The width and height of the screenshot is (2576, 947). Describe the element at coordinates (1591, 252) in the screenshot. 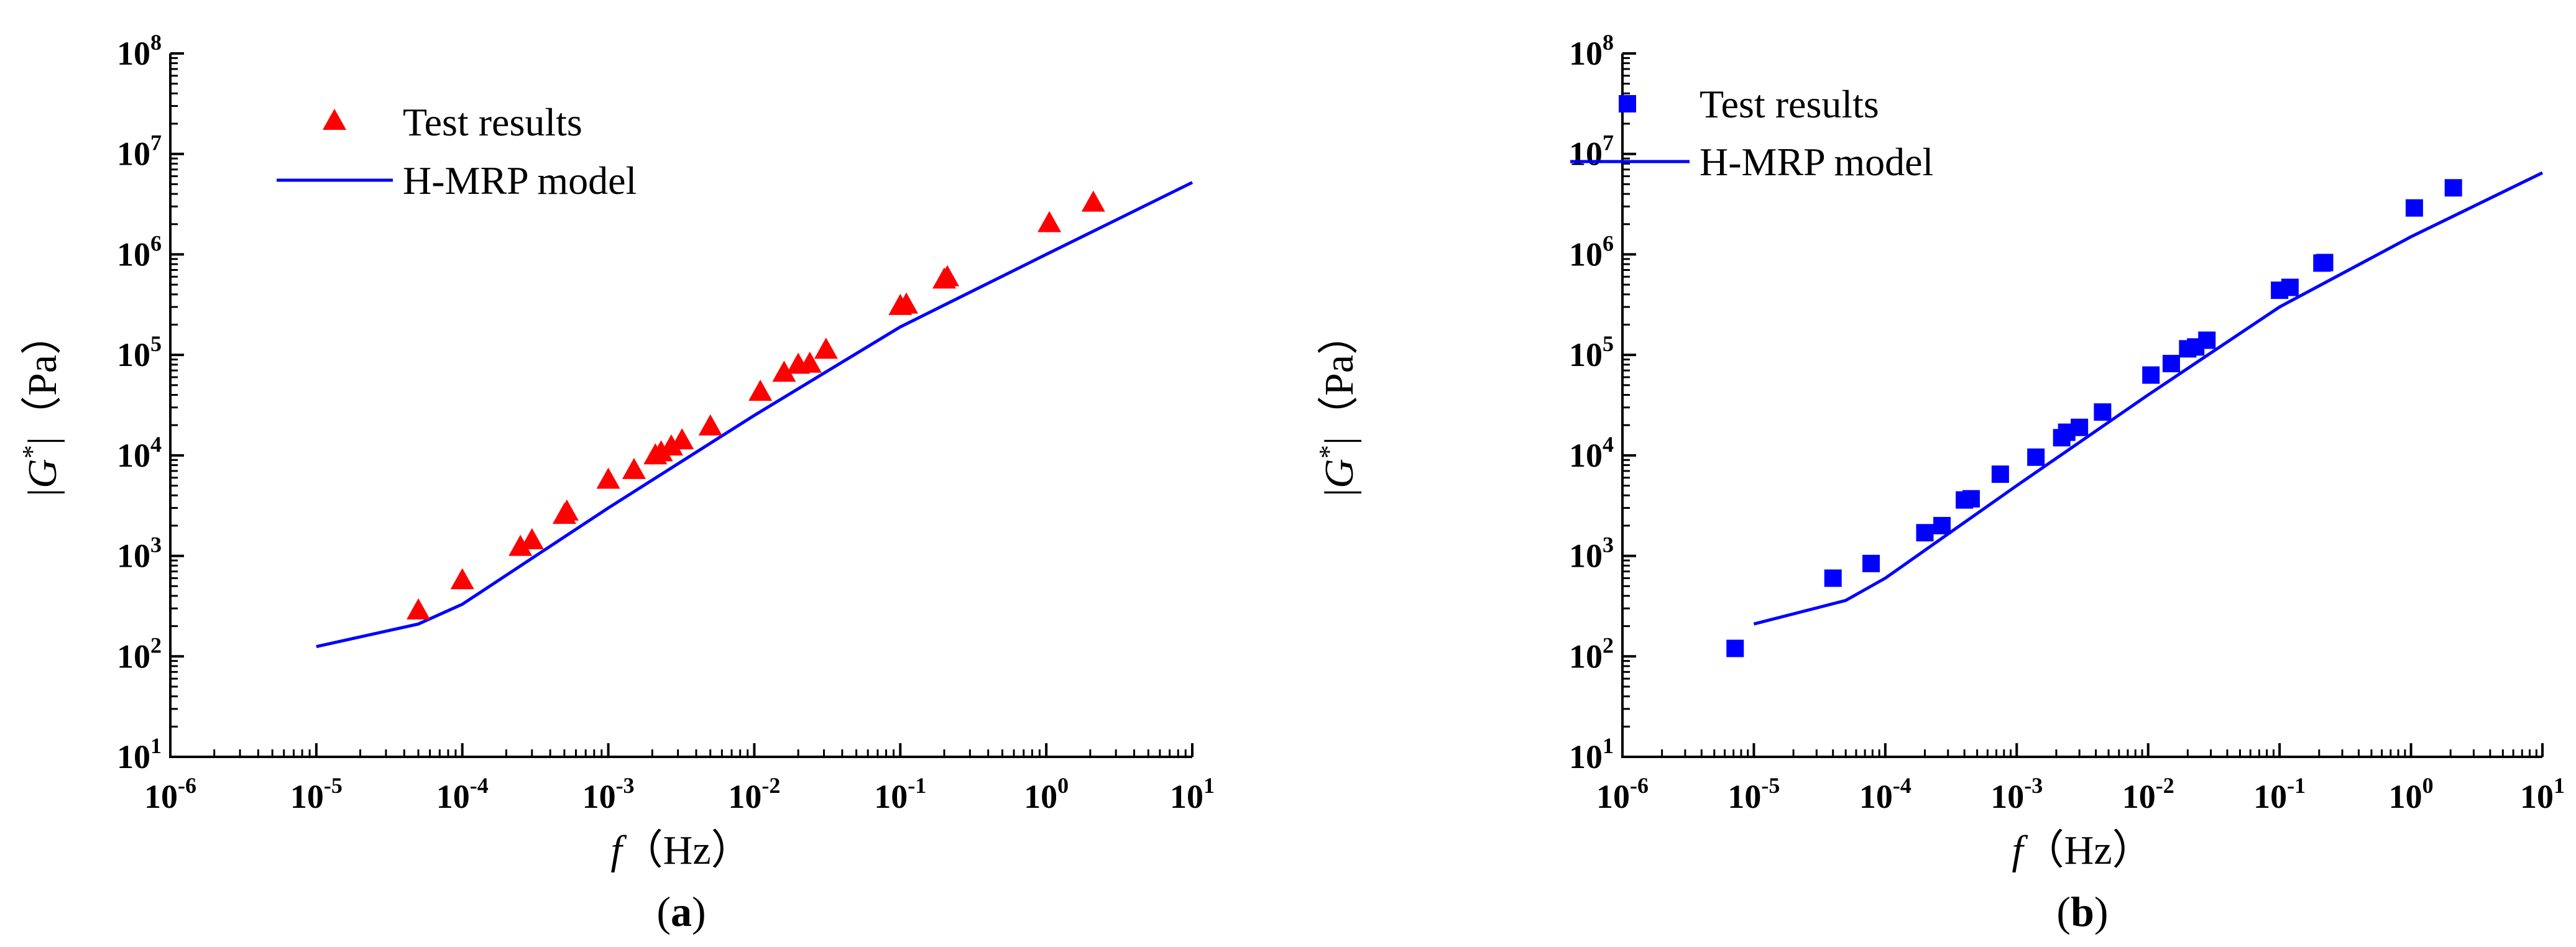

I see `y-tick-label: 10⁶` at that location.